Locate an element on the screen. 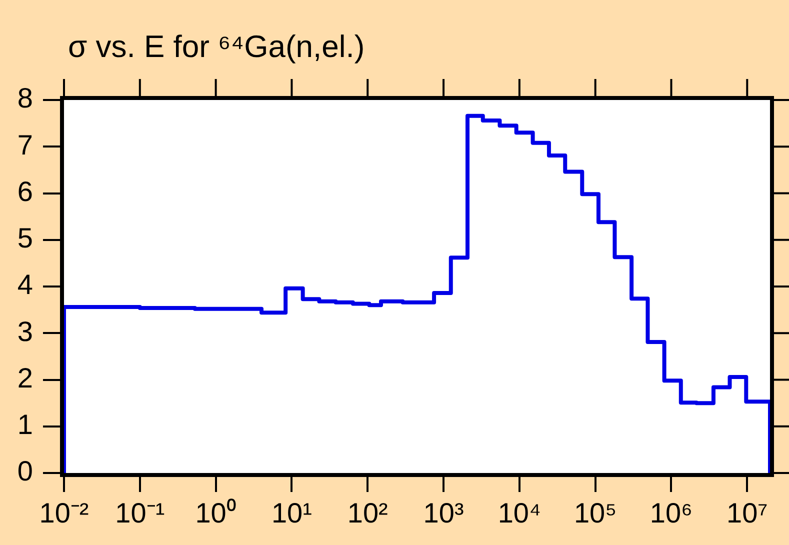 The width and height of the screenshot is (789, 545). chart-title: σ vs. E for ⁶⁴Ga(n,el.) is located at coordinates (216, 46).